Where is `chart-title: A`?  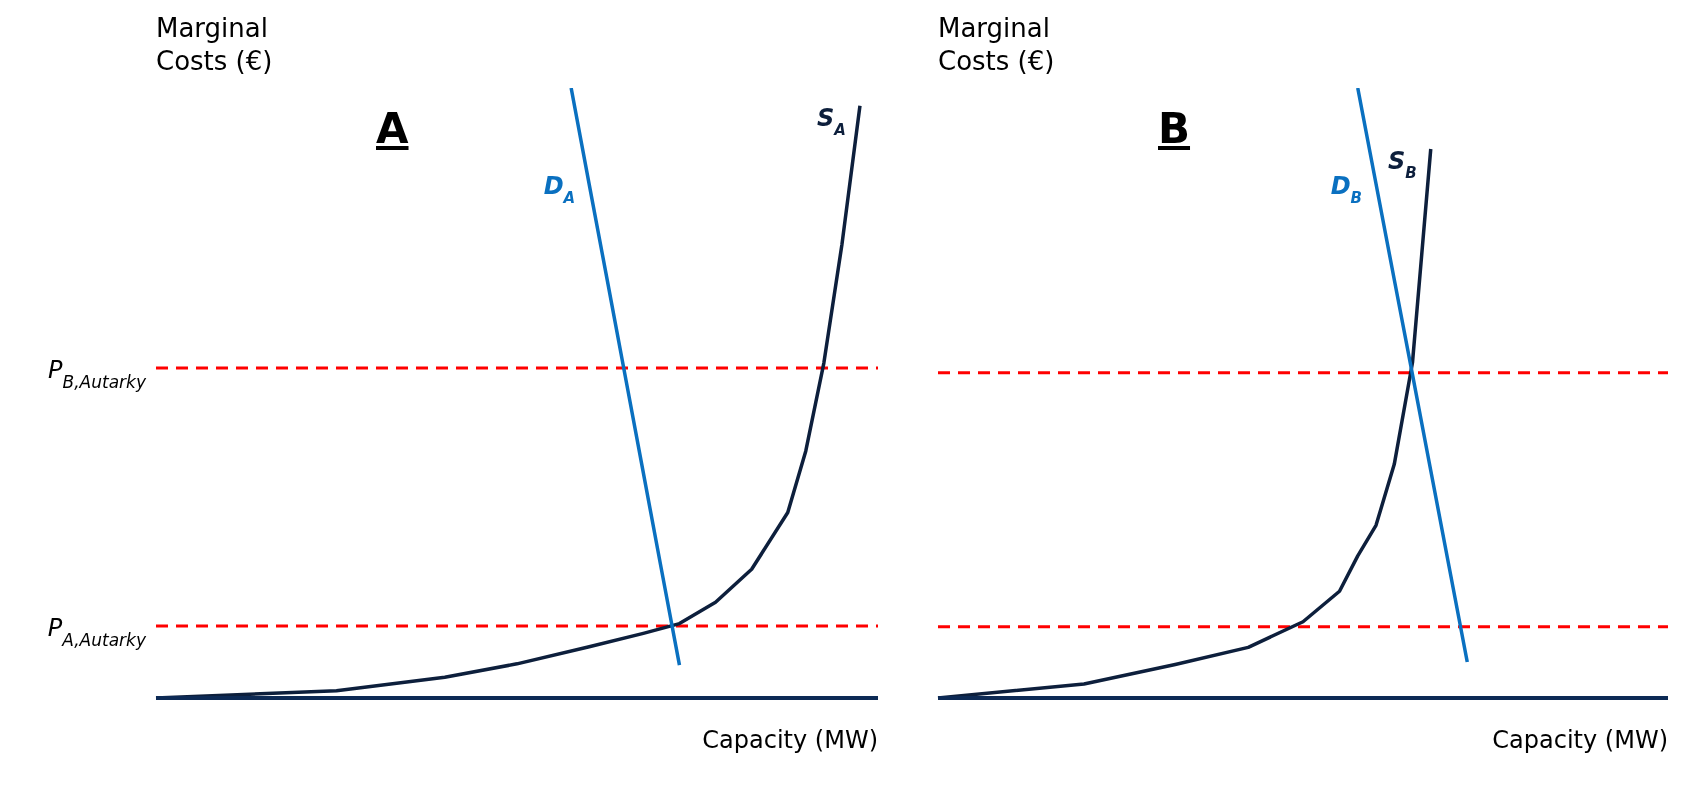 chart-title: A is located at coordinates (392, 128).